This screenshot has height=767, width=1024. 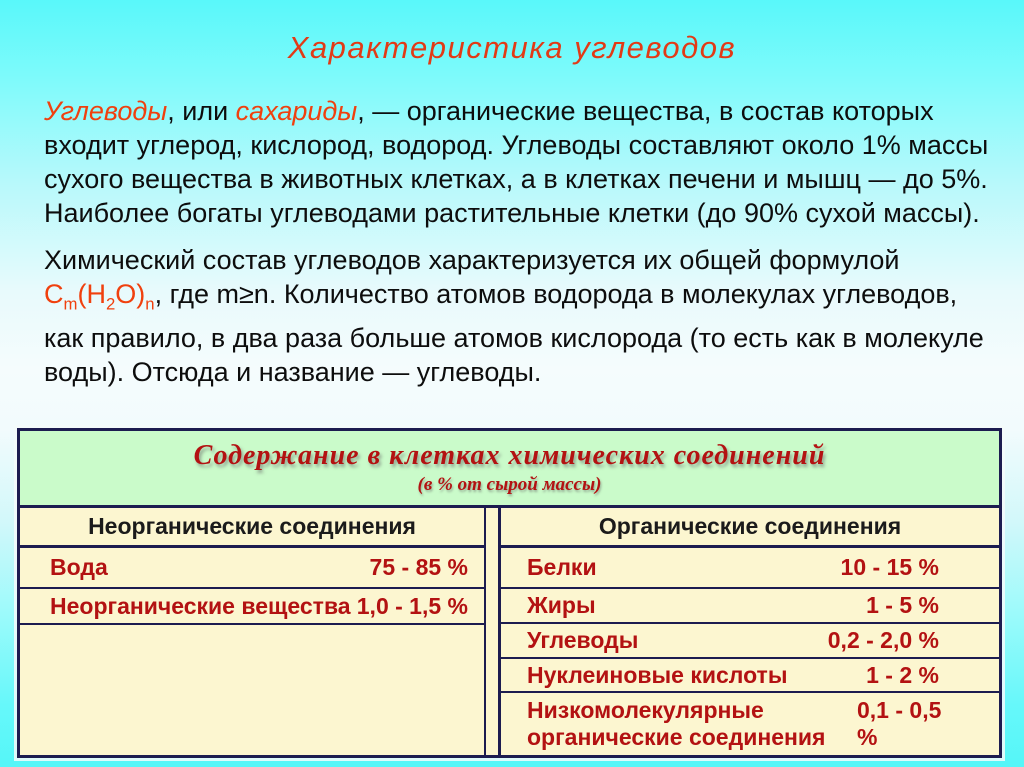 What do you see at coordinates (899, 723) in the screenshot?
I see `row-value: 0,1 - 0,5 %` at bounding box center [899, 723].